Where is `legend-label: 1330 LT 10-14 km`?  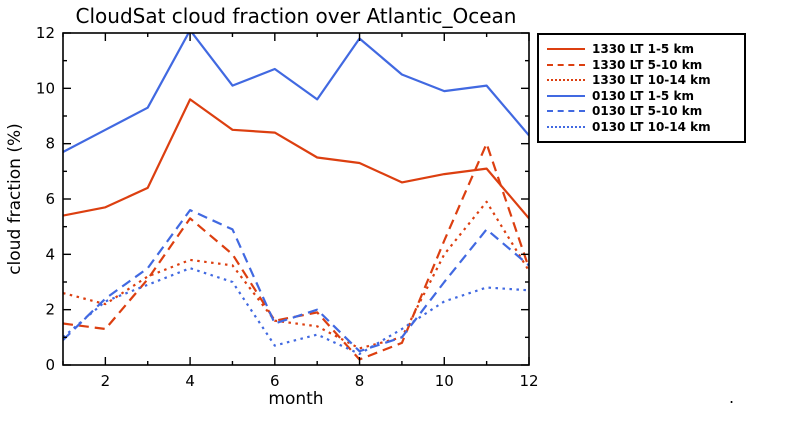
legend-label: 1330 LT 10-14 km is located at coordinates (651, 80).